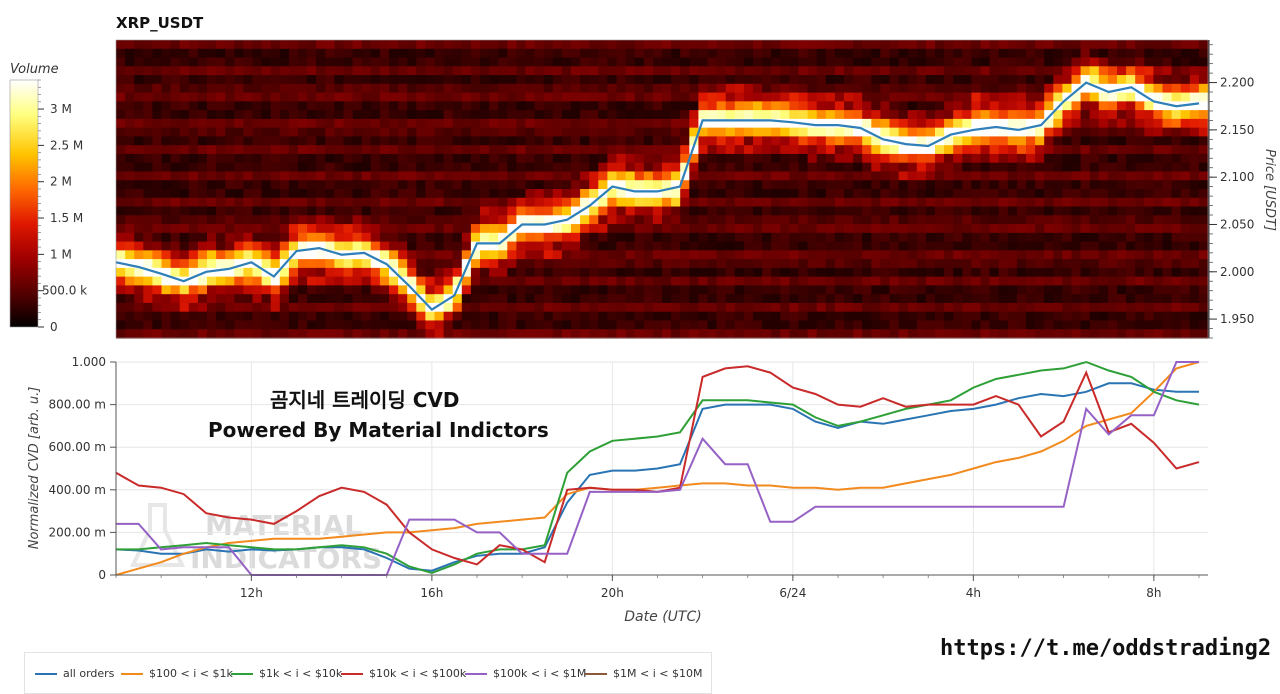 This screenshot has width=1280, height=694. Describe the element at coordinates (643, 674) in the screenshot. I see `legend-item-1m-10m: $1M < i < $10M` at that location.